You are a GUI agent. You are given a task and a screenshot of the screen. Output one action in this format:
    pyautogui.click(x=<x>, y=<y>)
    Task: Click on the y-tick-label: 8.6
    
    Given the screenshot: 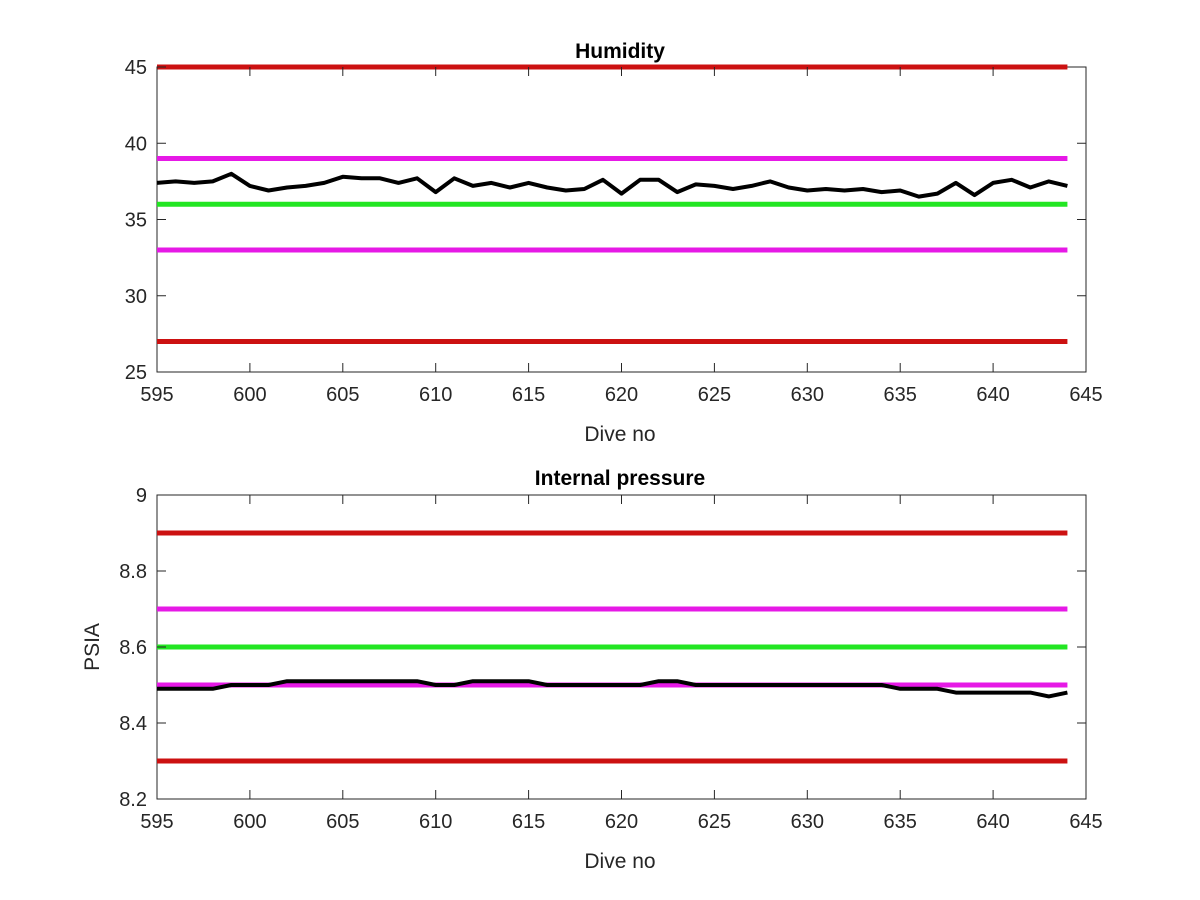 What is the action you would take?
    pyautogui.click(x=133, y=648)
    